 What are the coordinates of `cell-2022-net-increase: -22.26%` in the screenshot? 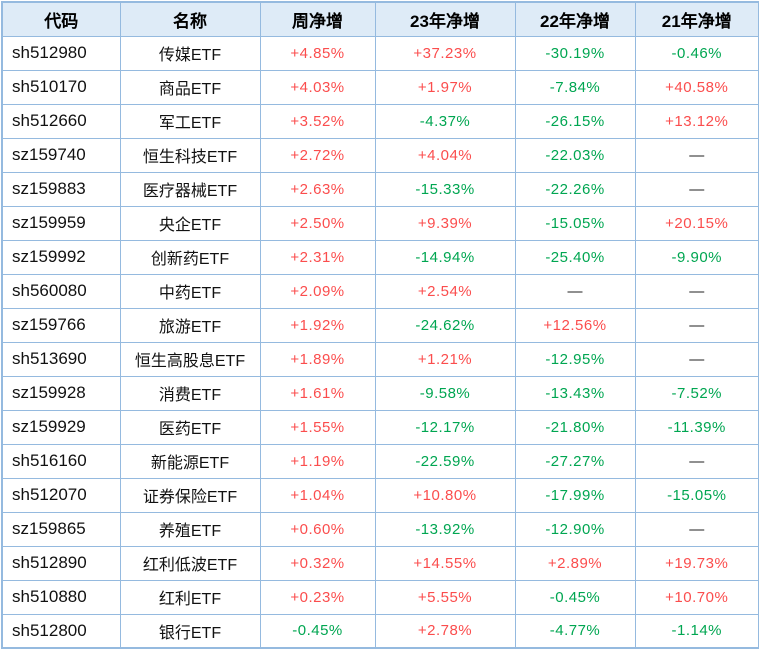 It's located at (575, 189).